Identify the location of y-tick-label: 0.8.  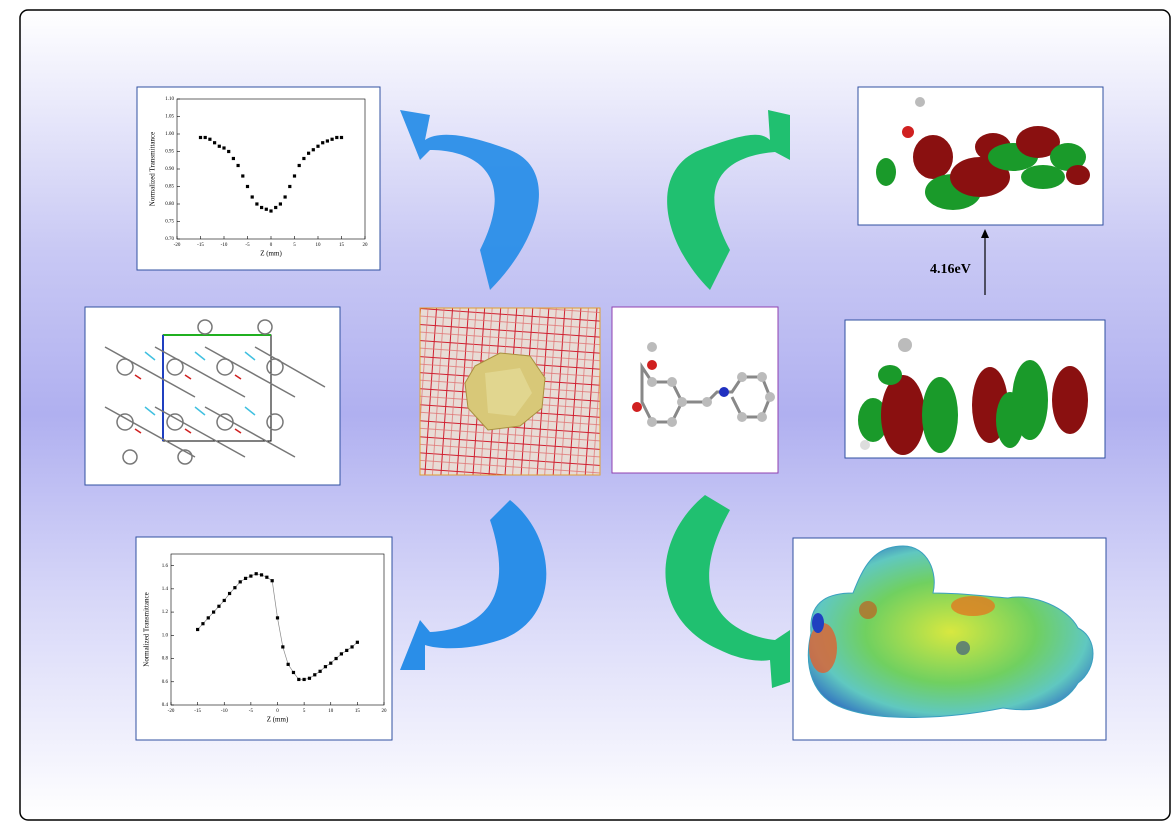
(165, 659).